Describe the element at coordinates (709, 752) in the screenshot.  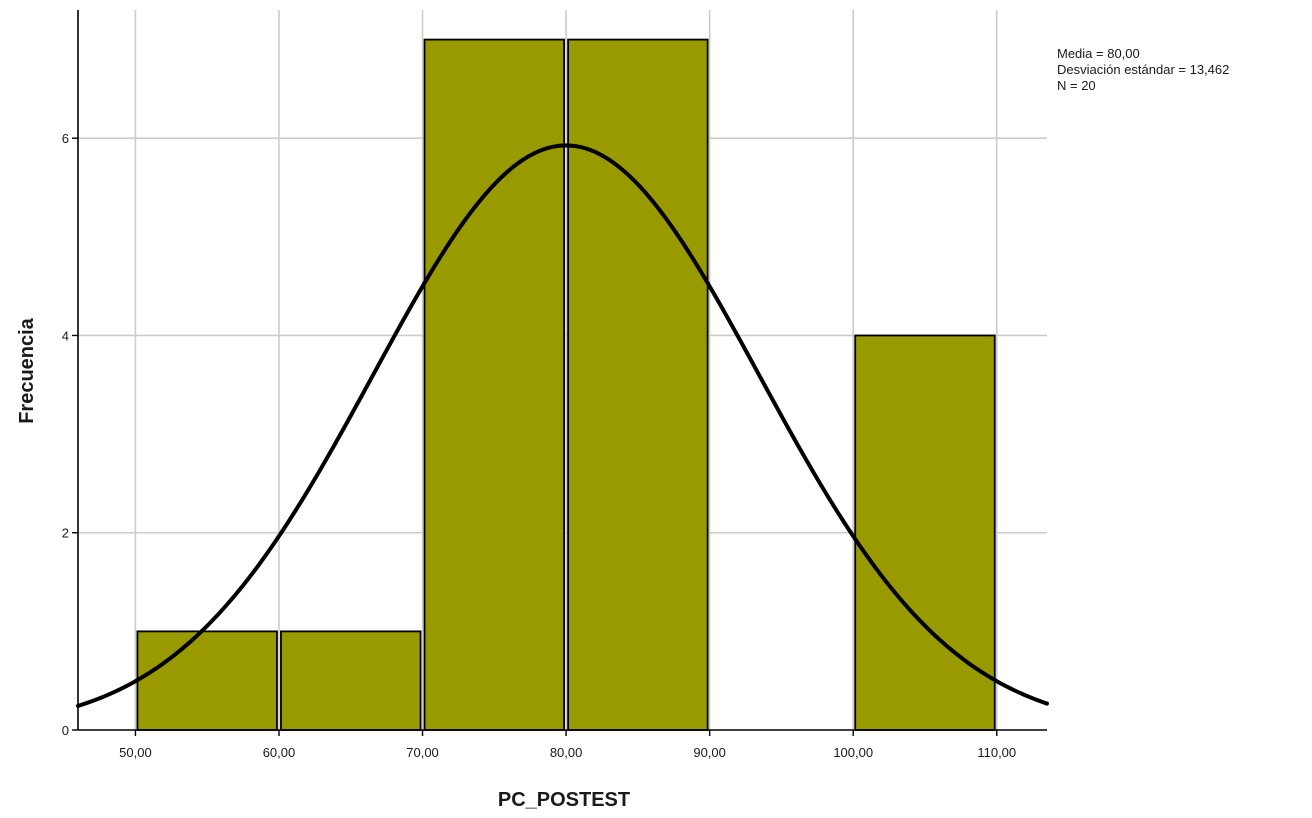
I see `x-tick-label: 90,00` at that location.